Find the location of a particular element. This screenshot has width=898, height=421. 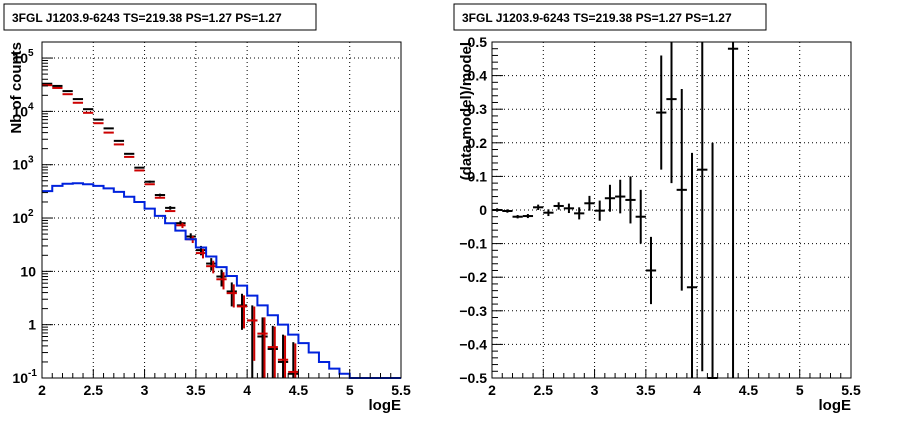

right-title-box is located at coordinates (610, 17).